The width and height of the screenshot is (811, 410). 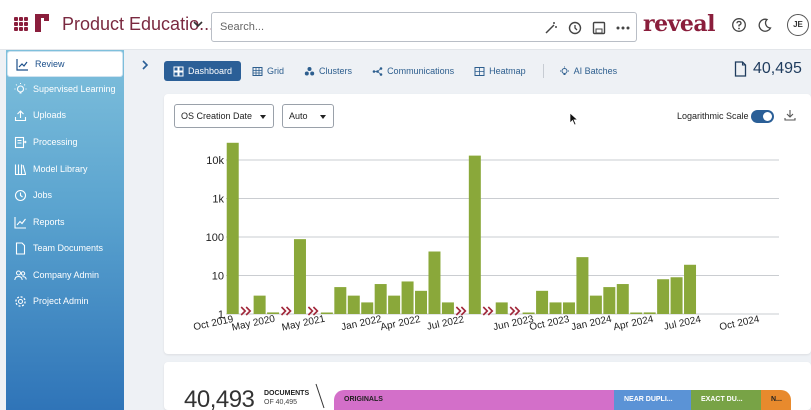 I want to click on moon-icon, so click(x=765, y=25).